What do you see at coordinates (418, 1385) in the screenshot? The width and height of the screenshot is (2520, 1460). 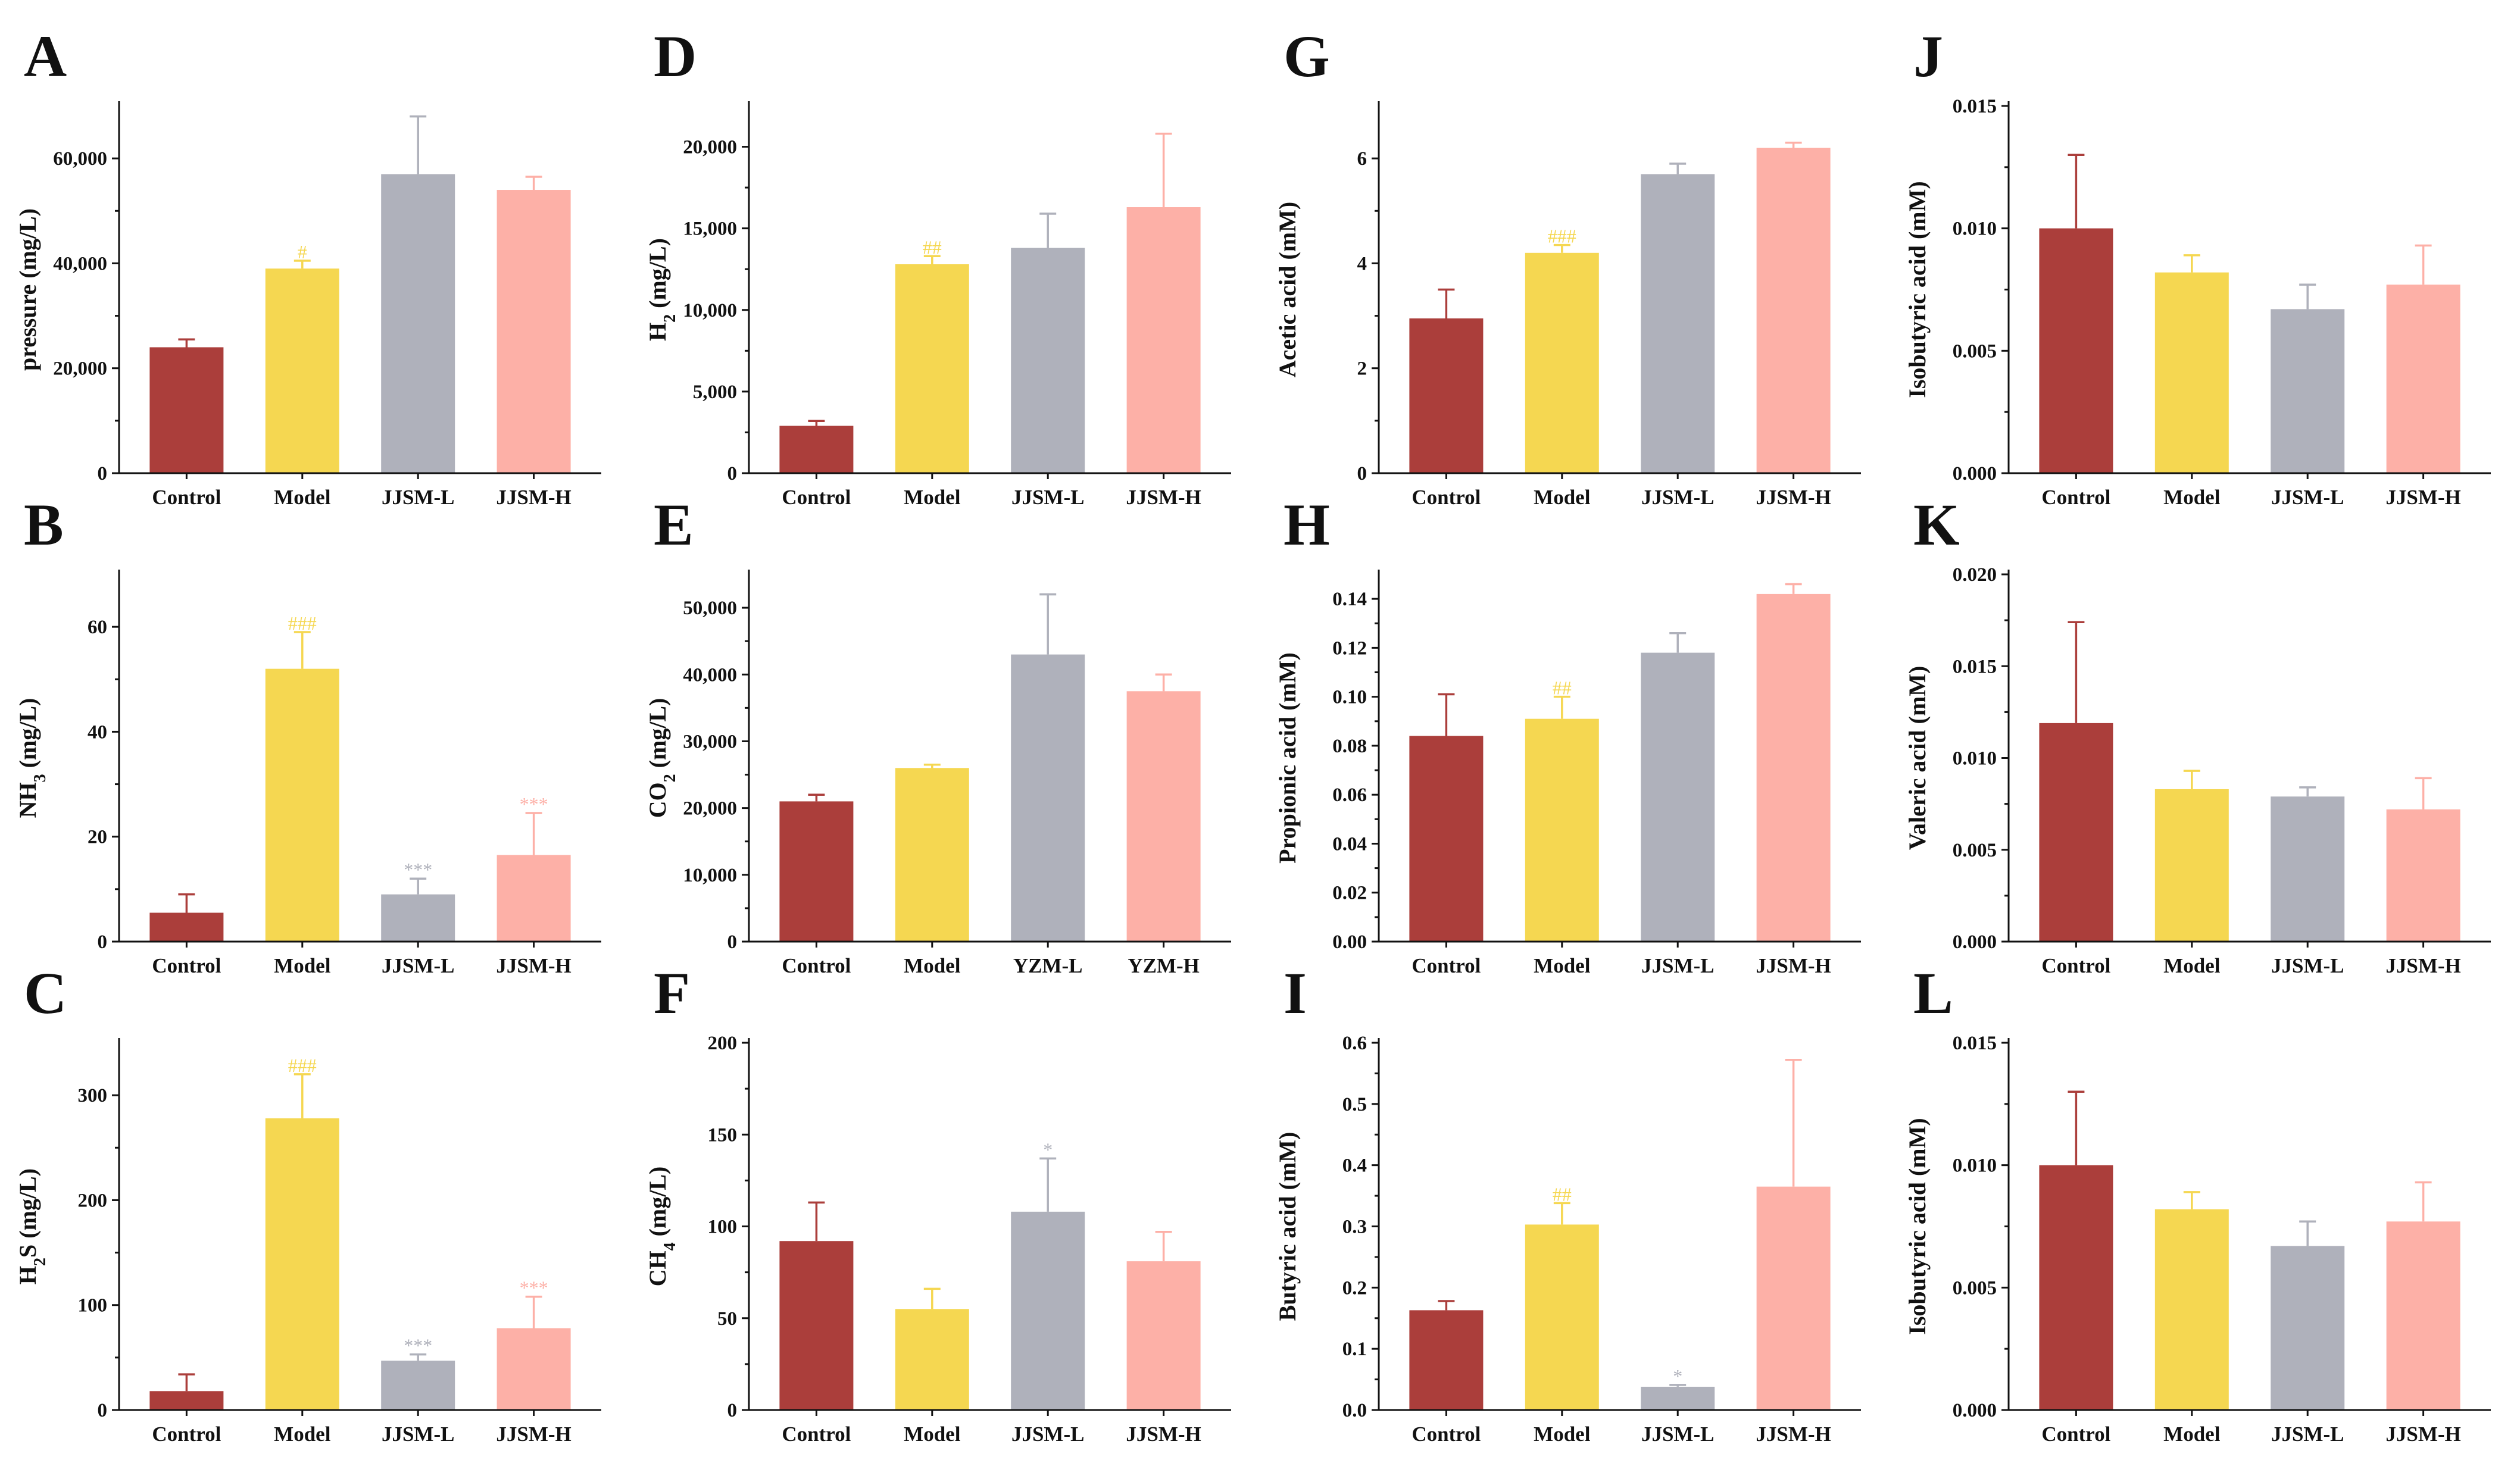 I see `bar-c-jjsm-l` at bounding box center [418, 1385].